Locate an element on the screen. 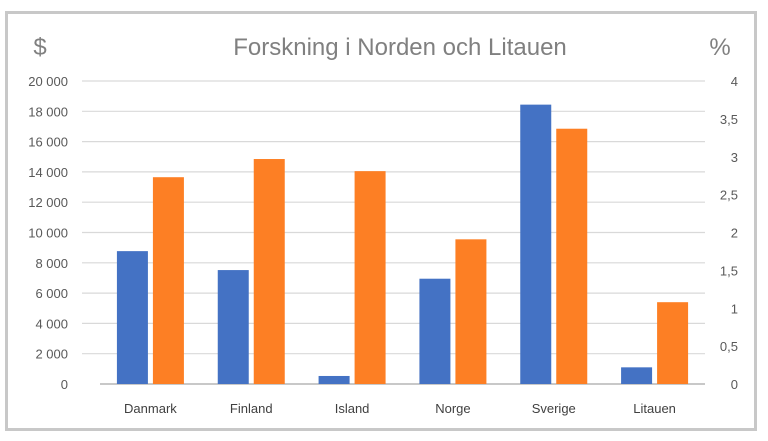 The height and width of the screenshot is (441, 768). bar-island-percent is located at coordinates (370, 277).